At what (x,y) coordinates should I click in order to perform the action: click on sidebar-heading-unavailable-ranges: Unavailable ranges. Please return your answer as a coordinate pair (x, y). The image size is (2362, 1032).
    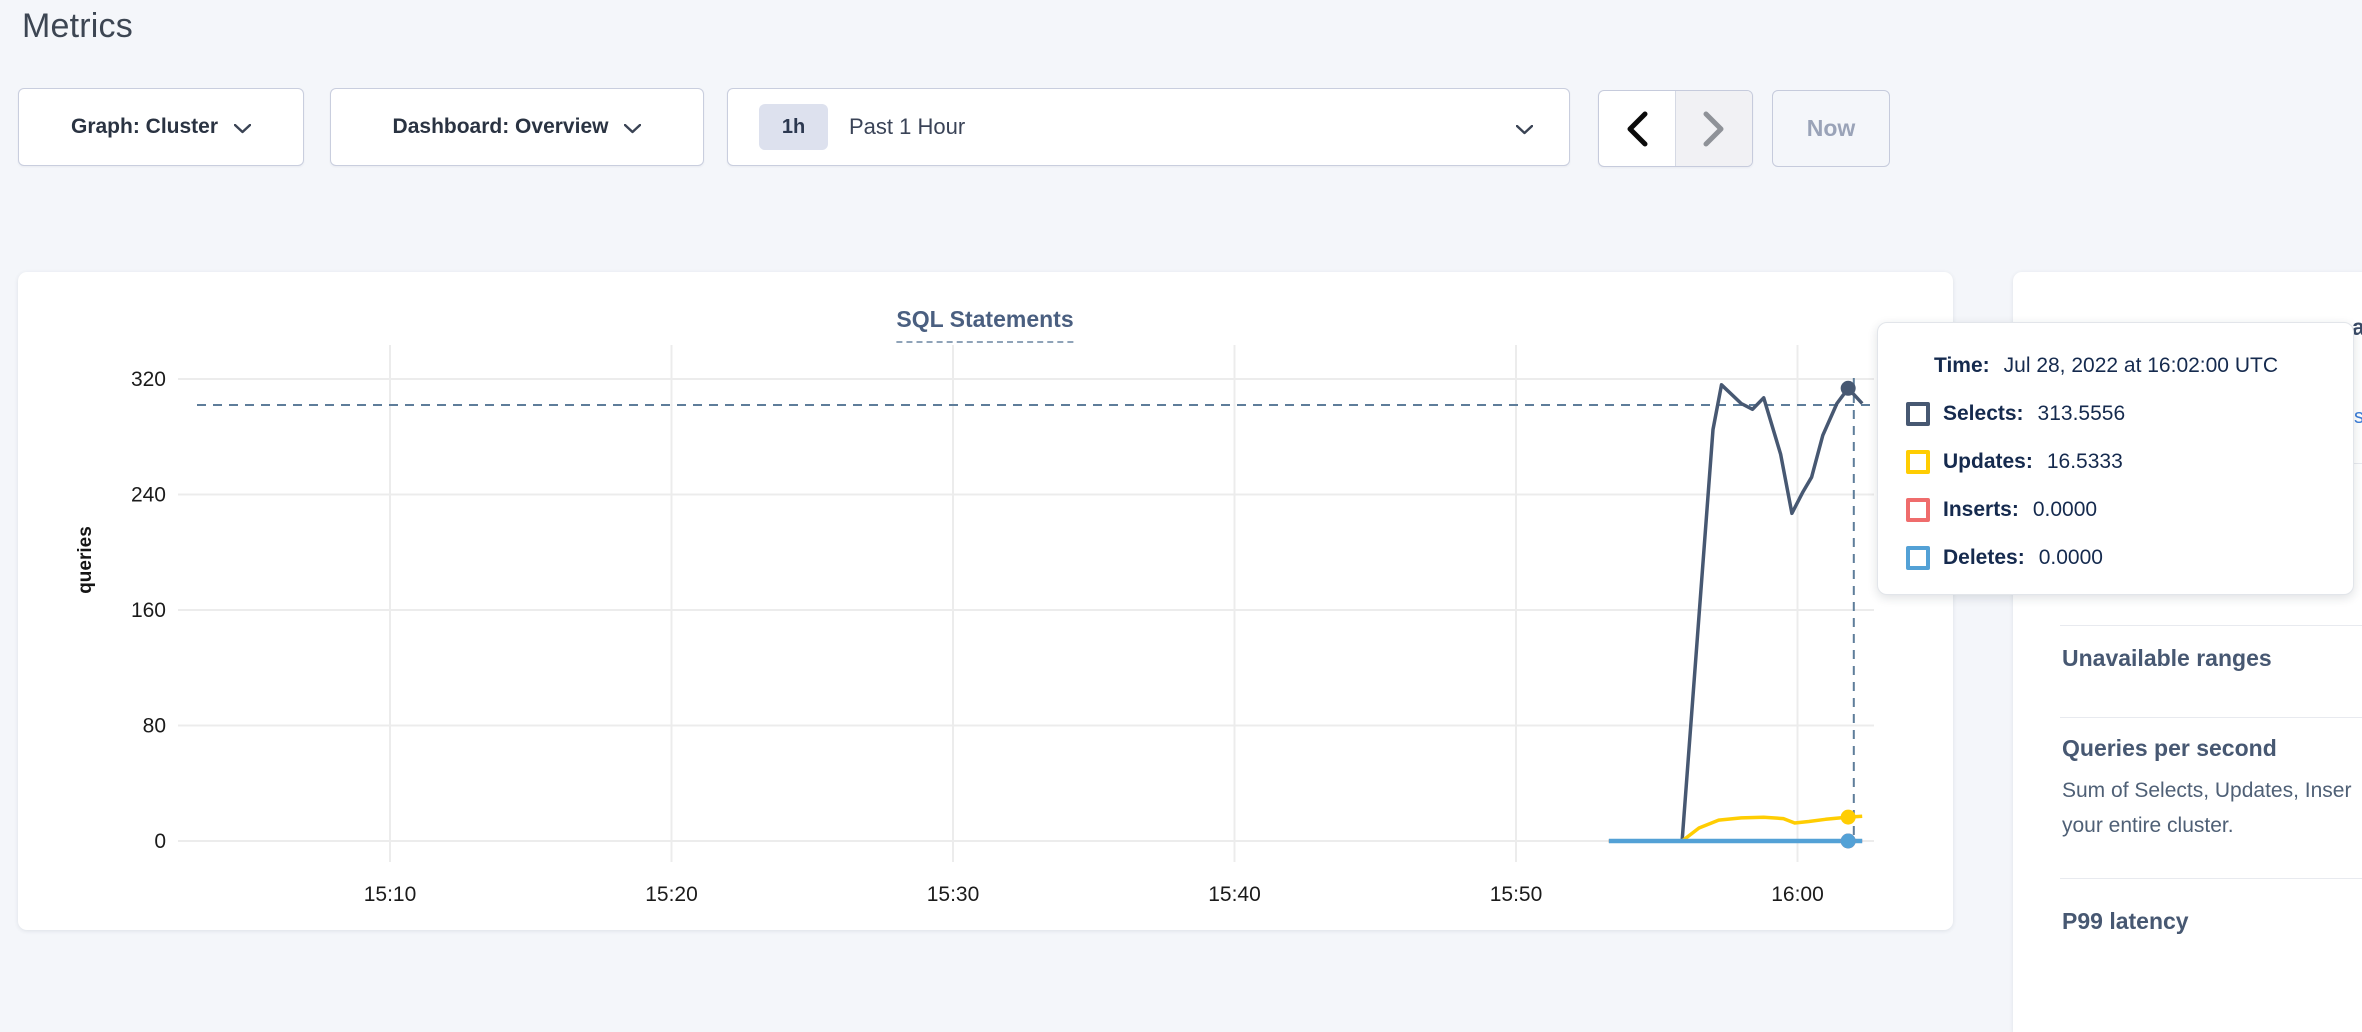
    Looking at the image, I should click on (2167, 658).